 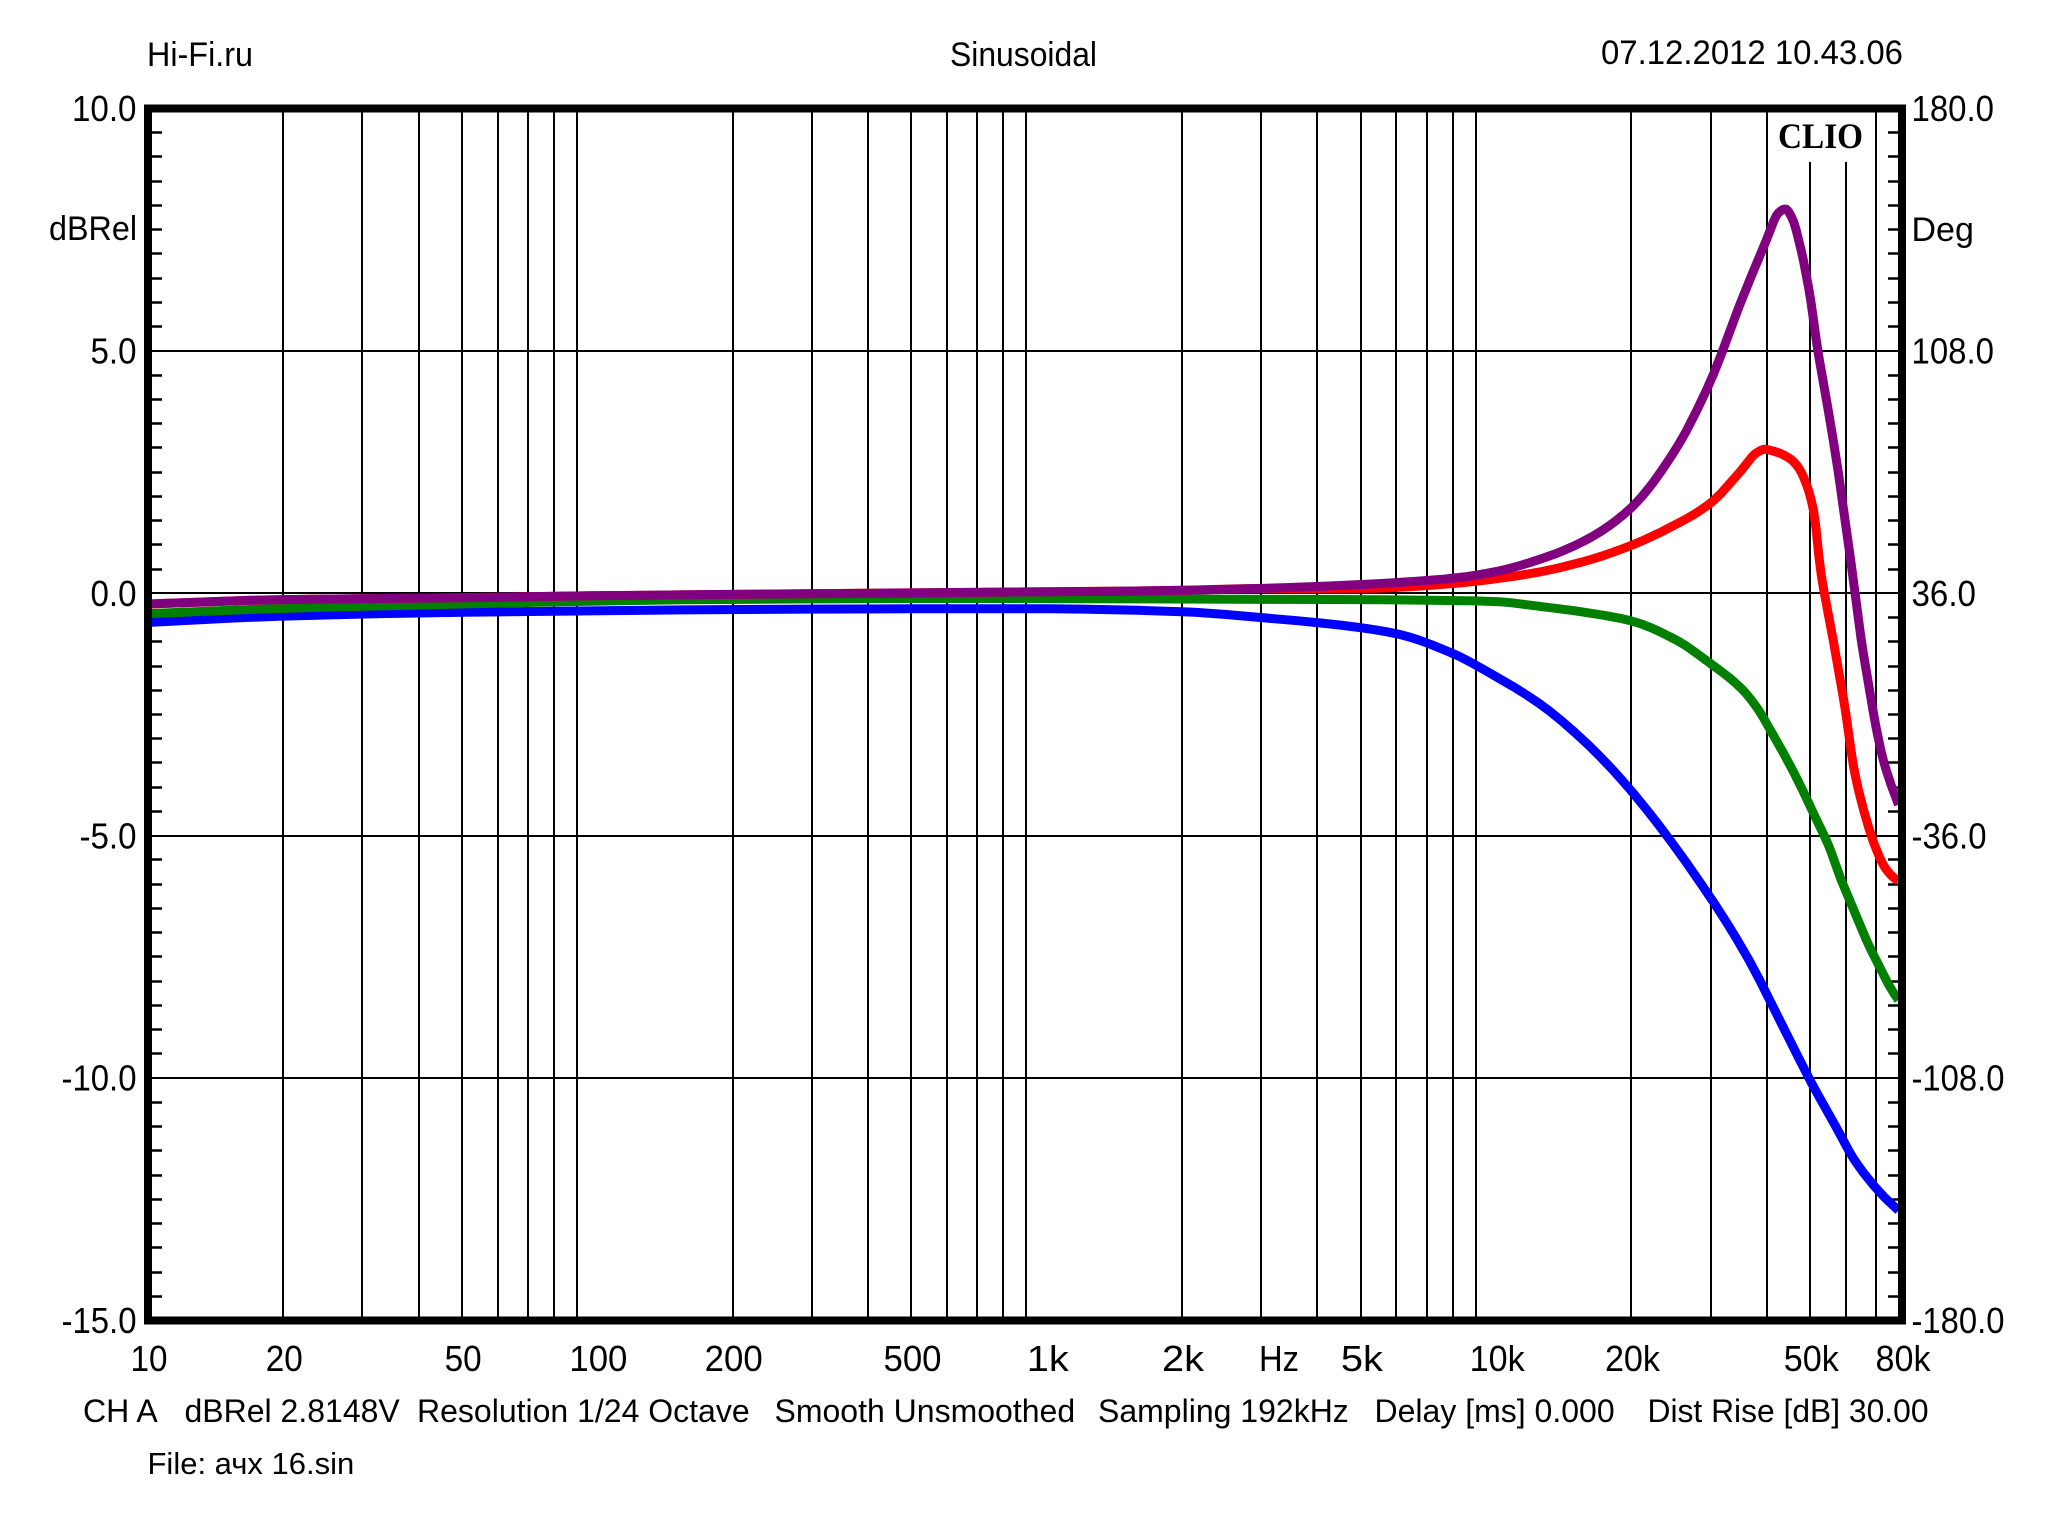 What do you see at coordinates (1495, 1411) in the screenshot?
I see `svg-text: Delay [ms] 0.000` at bounding box center [1495, 1411].